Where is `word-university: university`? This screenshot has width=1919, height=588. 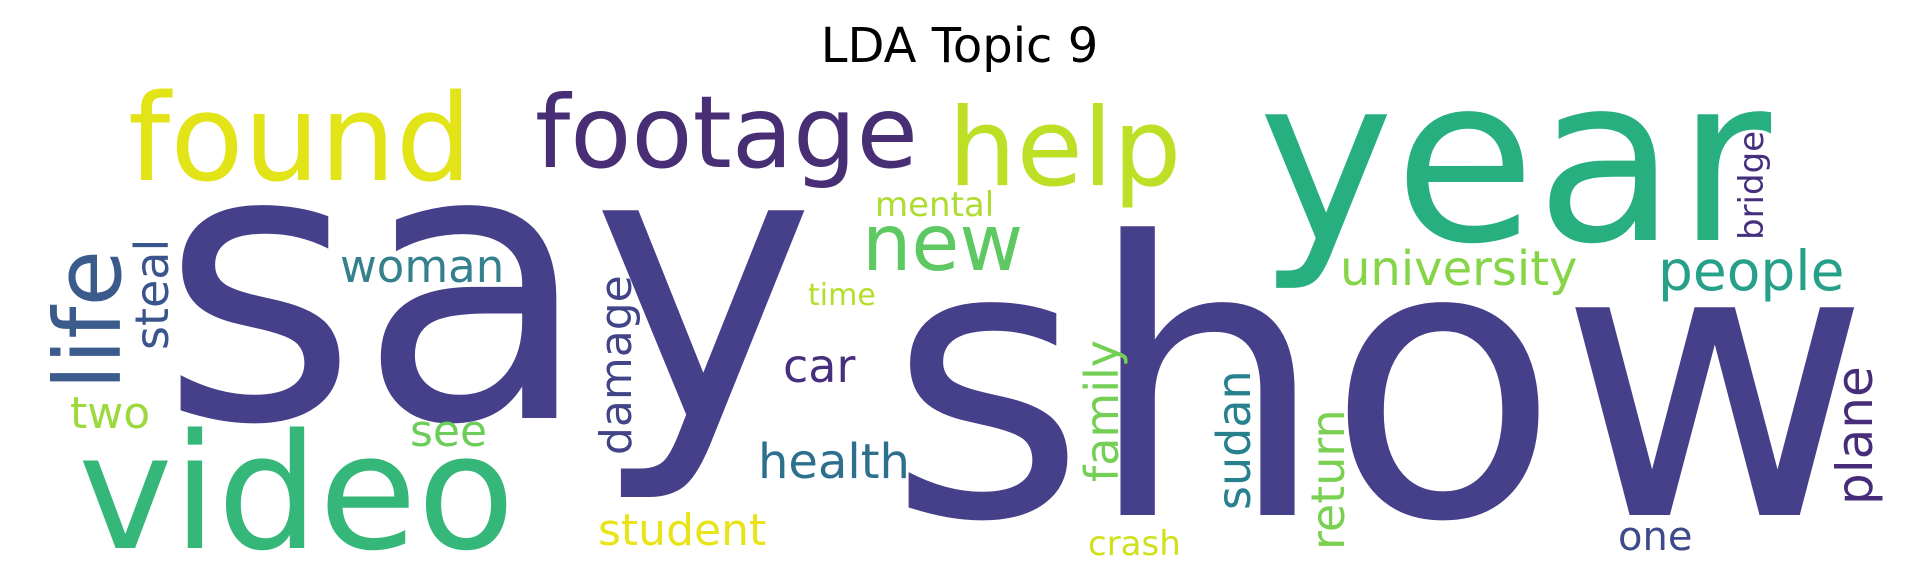
word-university: university is located at coordinates (1458, 269).